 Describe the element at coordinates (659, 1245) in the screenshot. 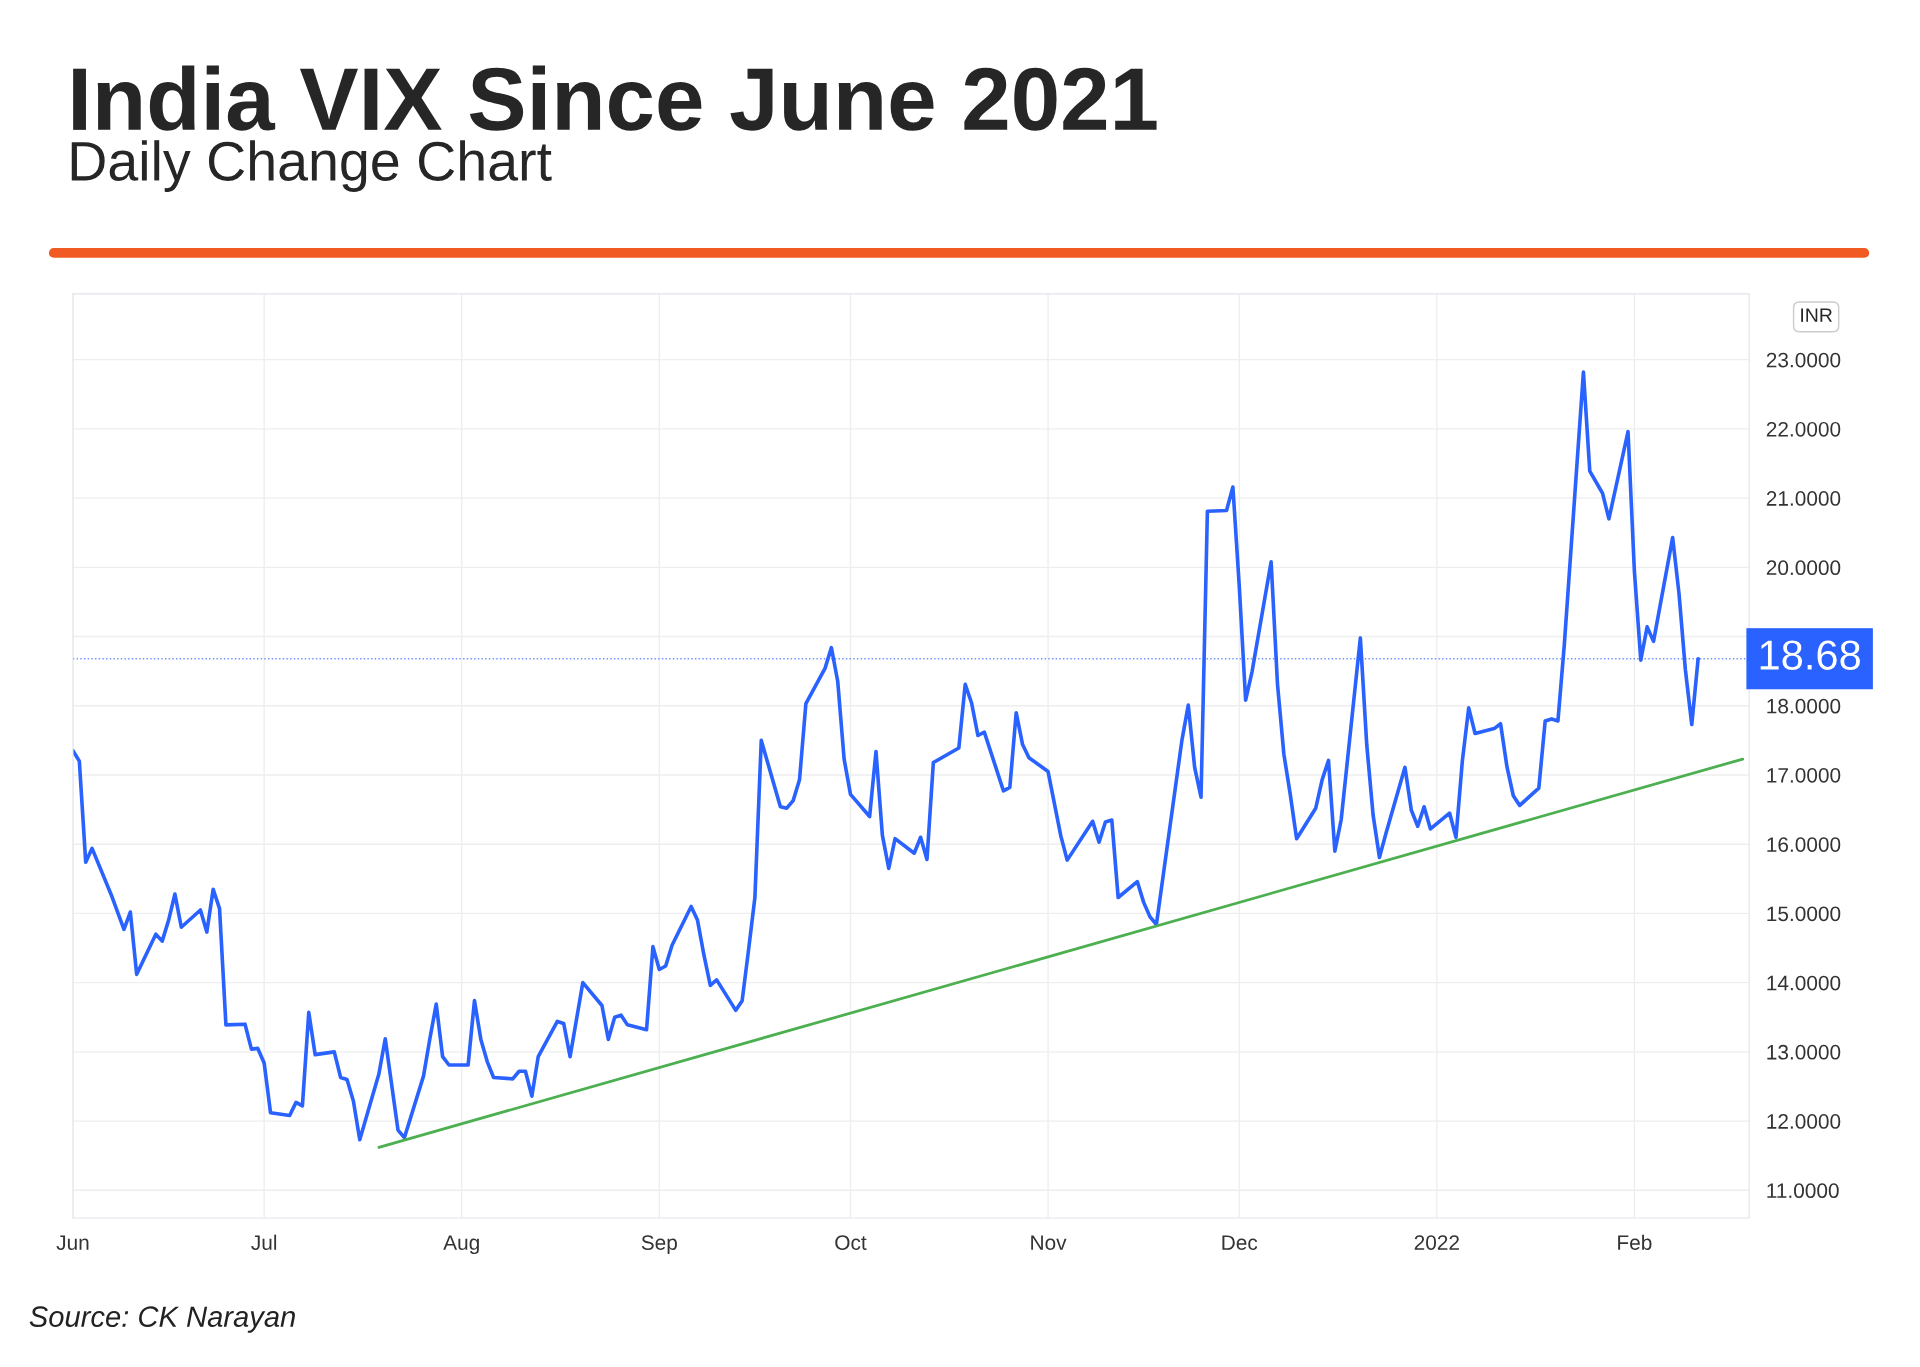

I see `x-tick-label: Sep` at that location.